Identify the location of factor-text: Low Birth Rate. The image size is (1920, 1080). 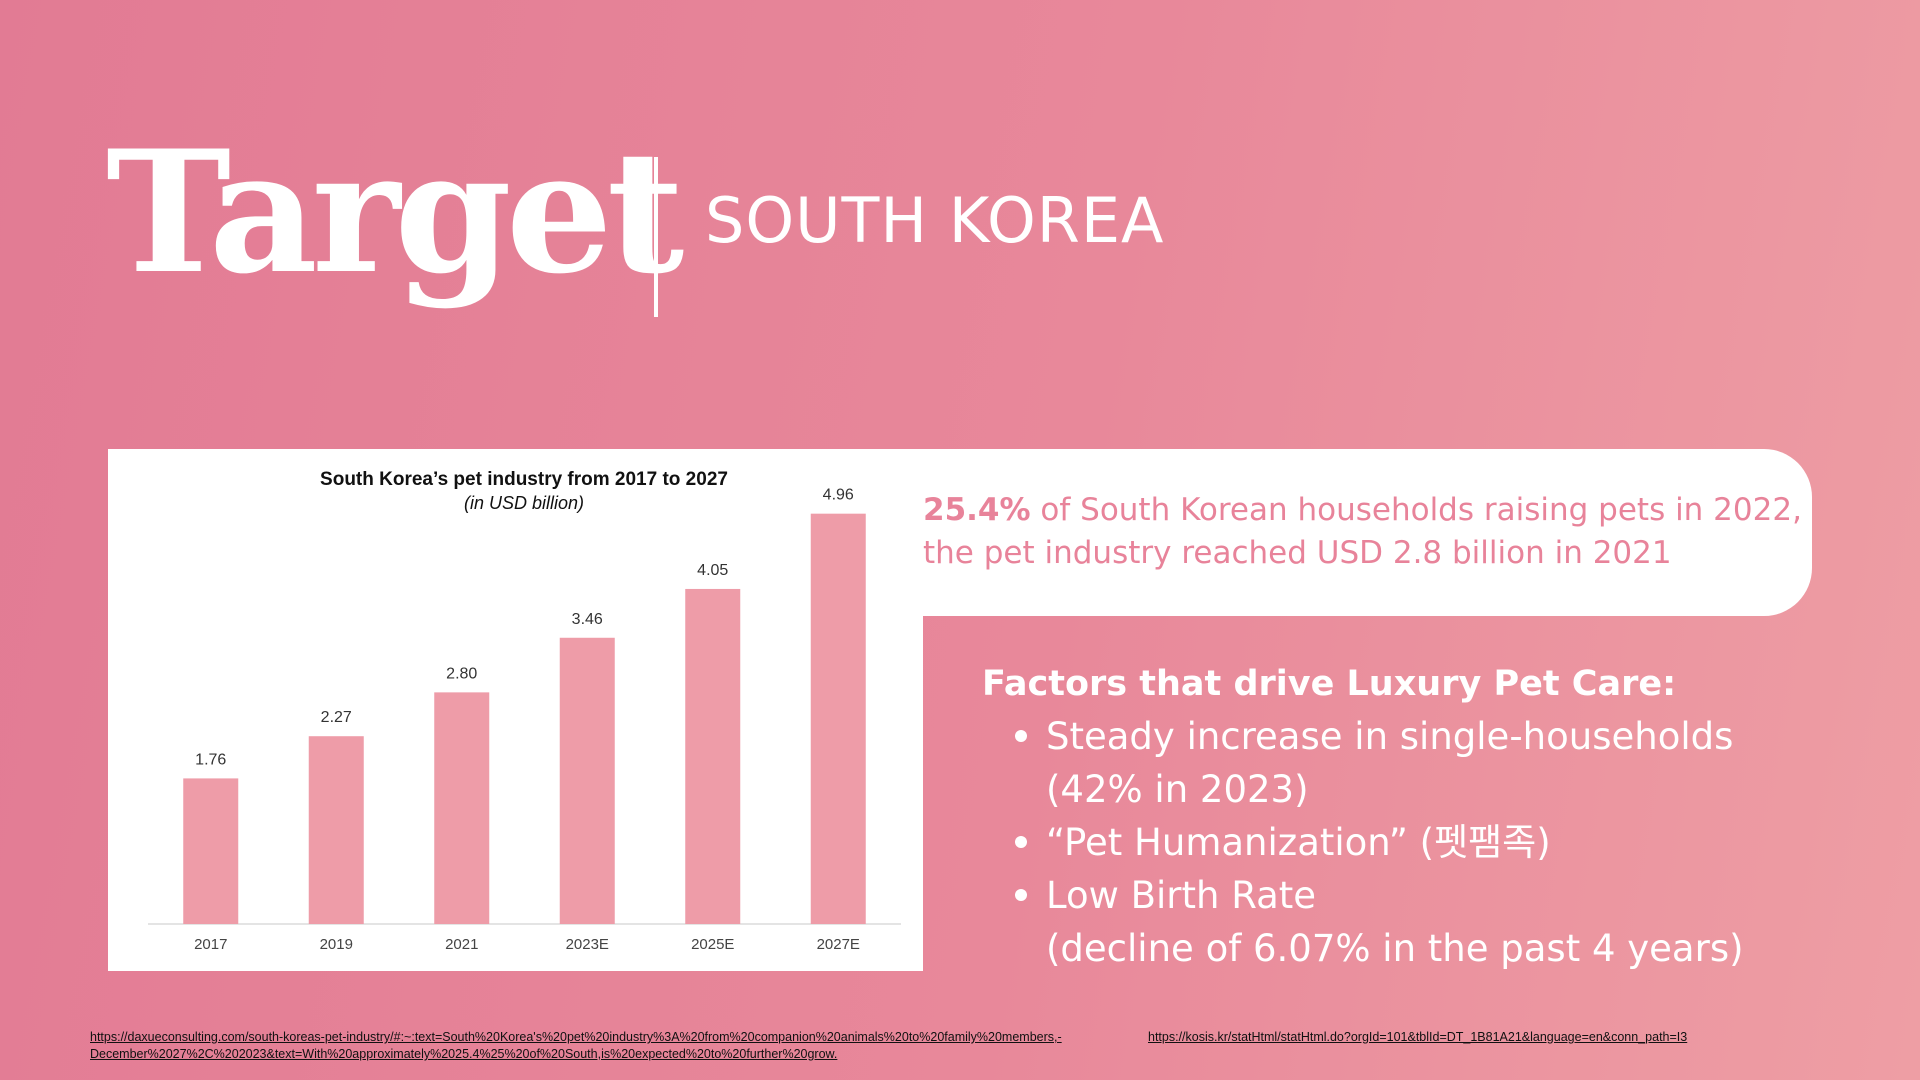
(1181, 895).